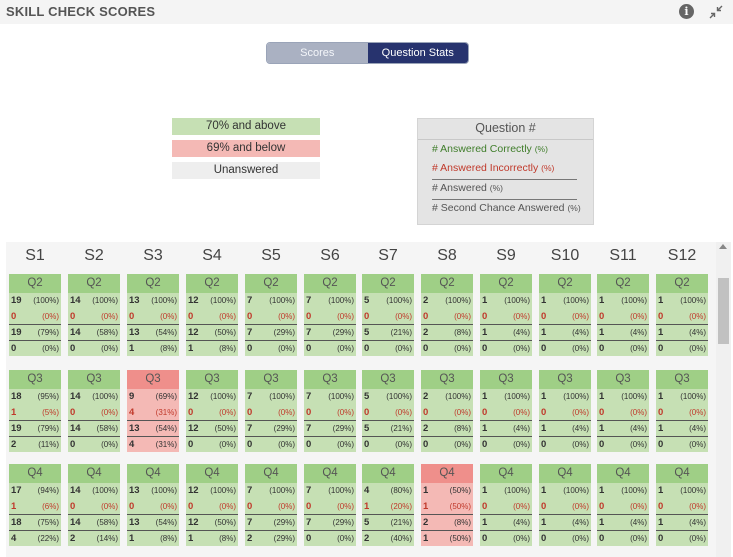 This screenshot has height=557, width=733. I want to click on stat-percent: (21%), so click(401, 428).